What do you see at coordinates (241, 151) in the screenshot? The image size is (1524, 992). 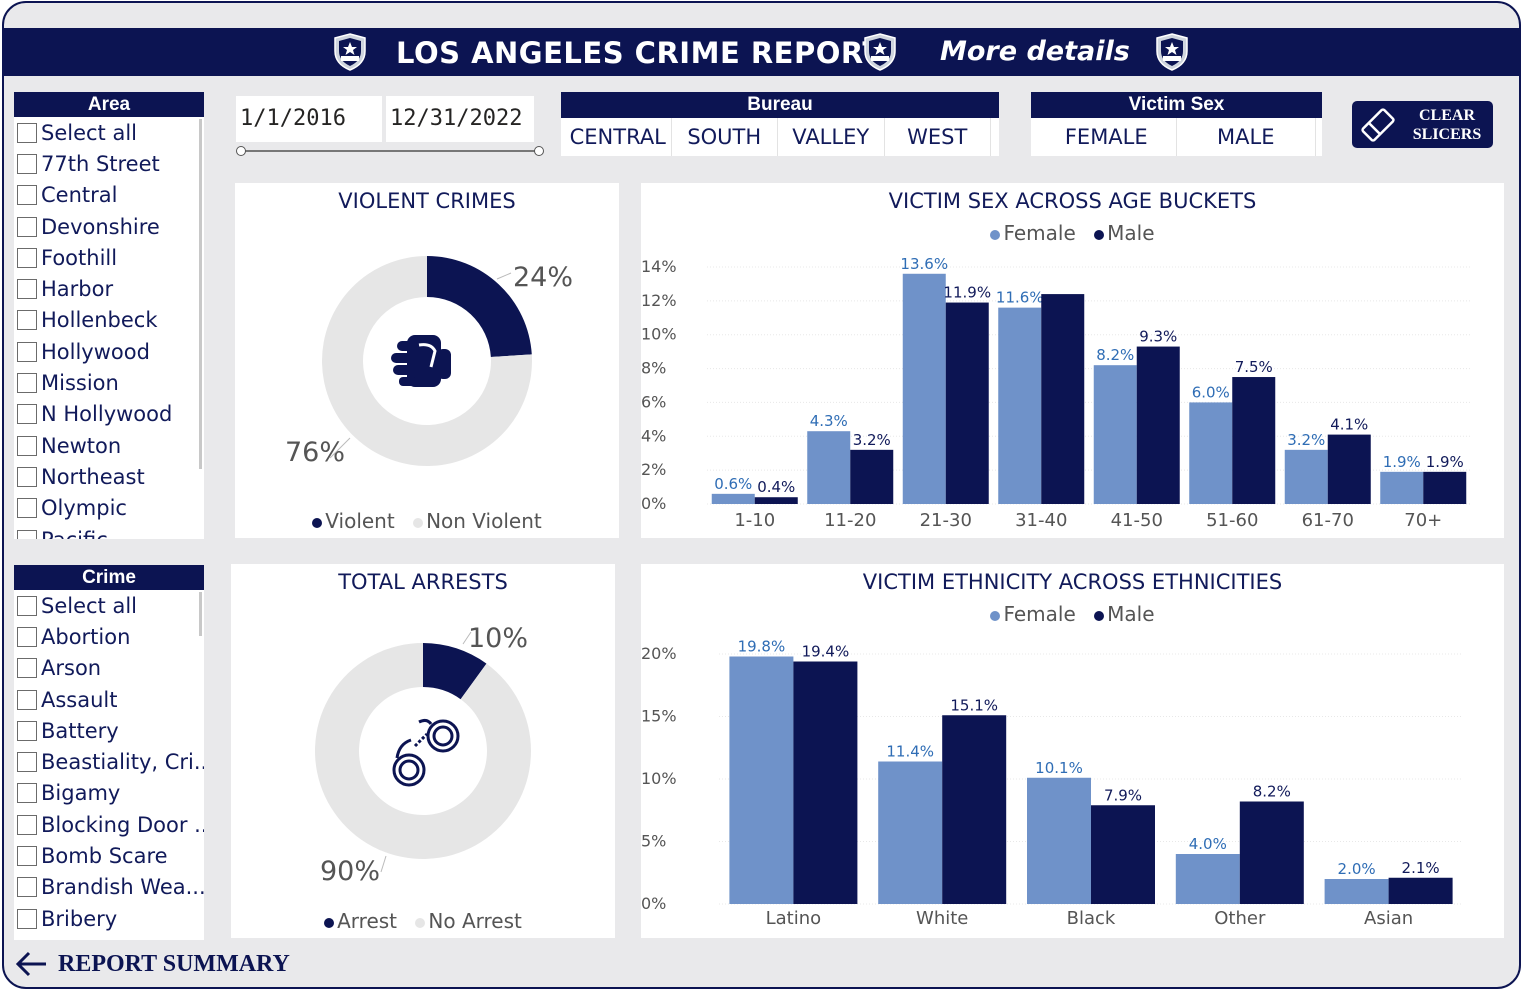 I see `date-slider-start-handle` at bounding box center [241, 151].